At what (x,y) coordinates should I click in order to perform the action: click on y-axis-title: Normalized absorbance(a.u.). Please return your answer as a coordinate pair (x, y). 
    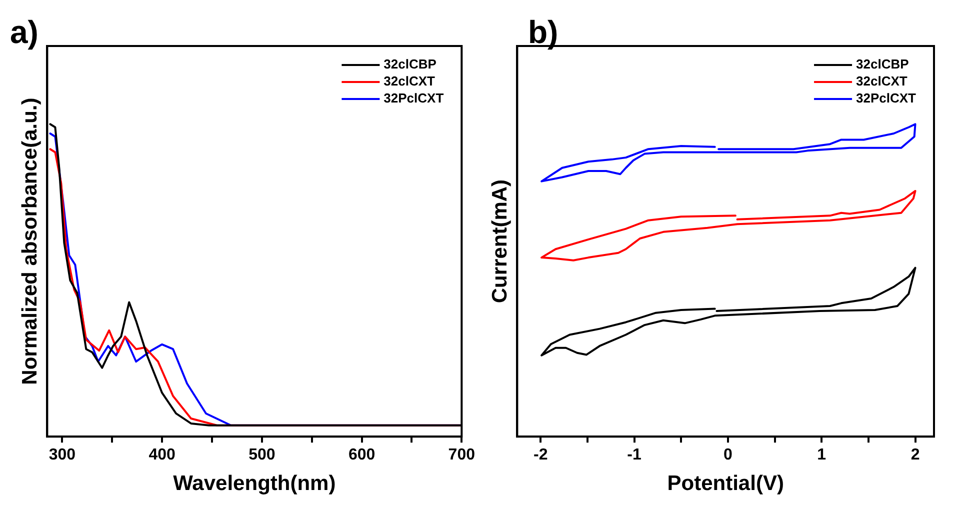
    Looking at the image, I should click on (30, 241).